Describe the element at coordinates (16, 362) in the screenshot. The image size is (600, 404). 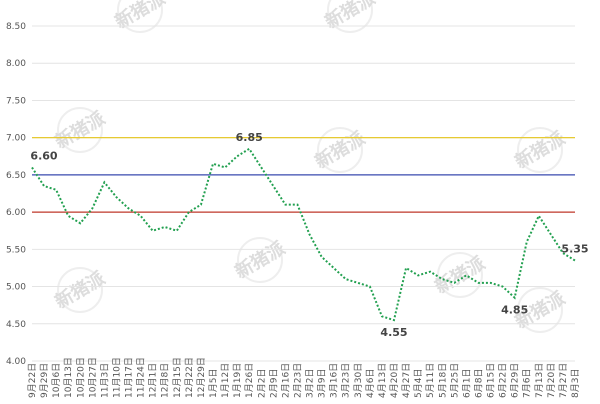
I see `y-tick-label: 4.00` at that location.